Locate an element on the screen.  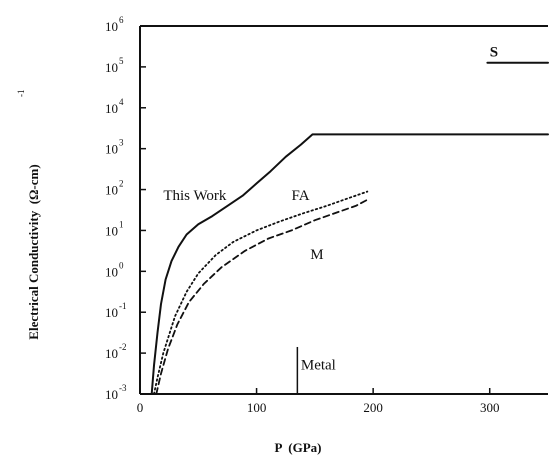
x-axis-title: P (GPa) is located at coordinates (298, 447).